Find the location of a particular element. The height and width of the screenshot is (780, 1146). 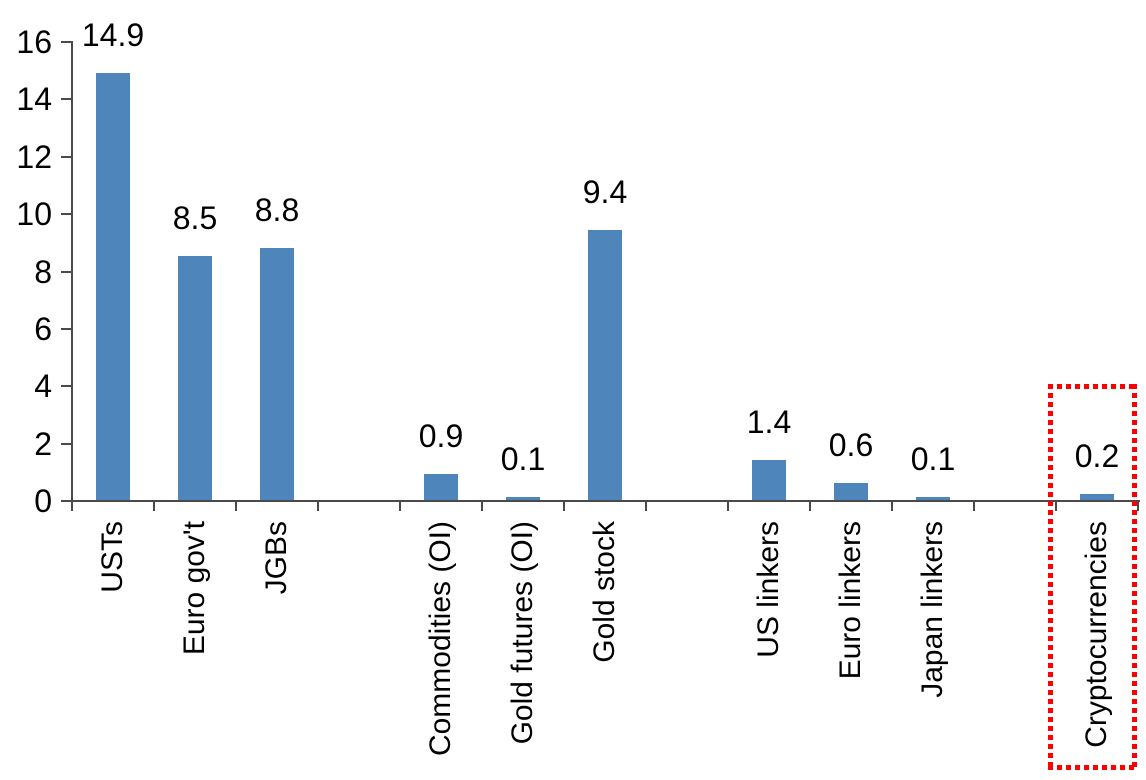

x-category-label: Euro gov't is located at coordinates (194, 588).